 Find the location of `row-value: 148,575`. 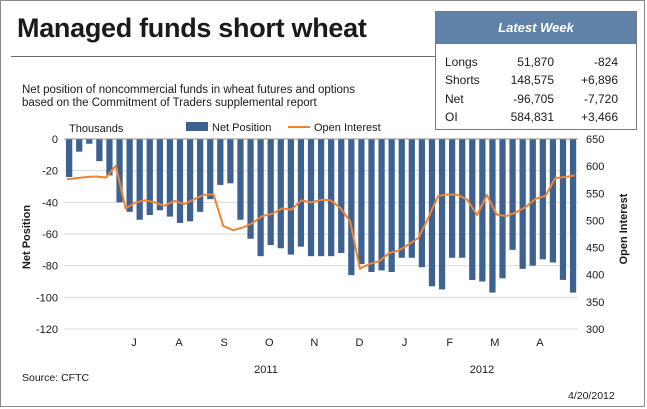

row-value: 148,575 is located at coordinates (532, 80).